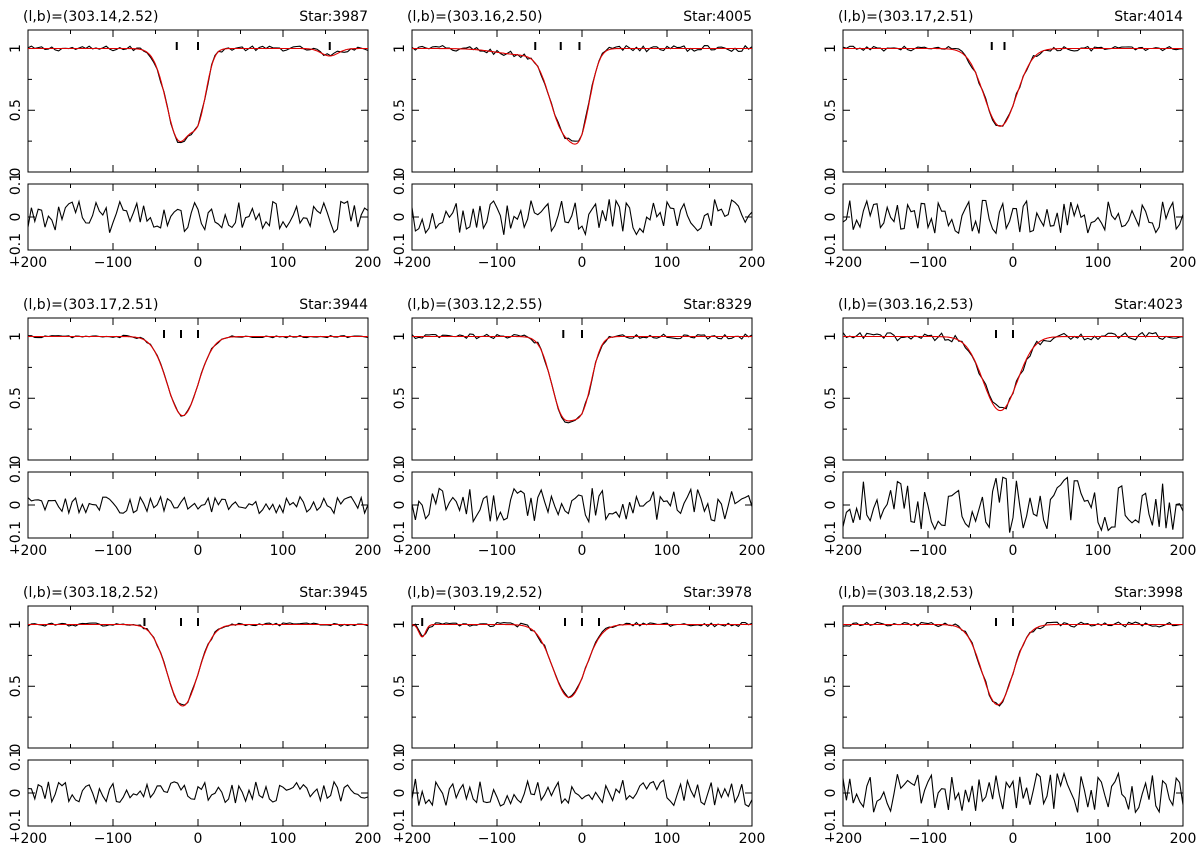  What do you see at coordinates (717, 17) in the screenshot?
I see `star-label: Star:4005` at bounding box center [717, 17].